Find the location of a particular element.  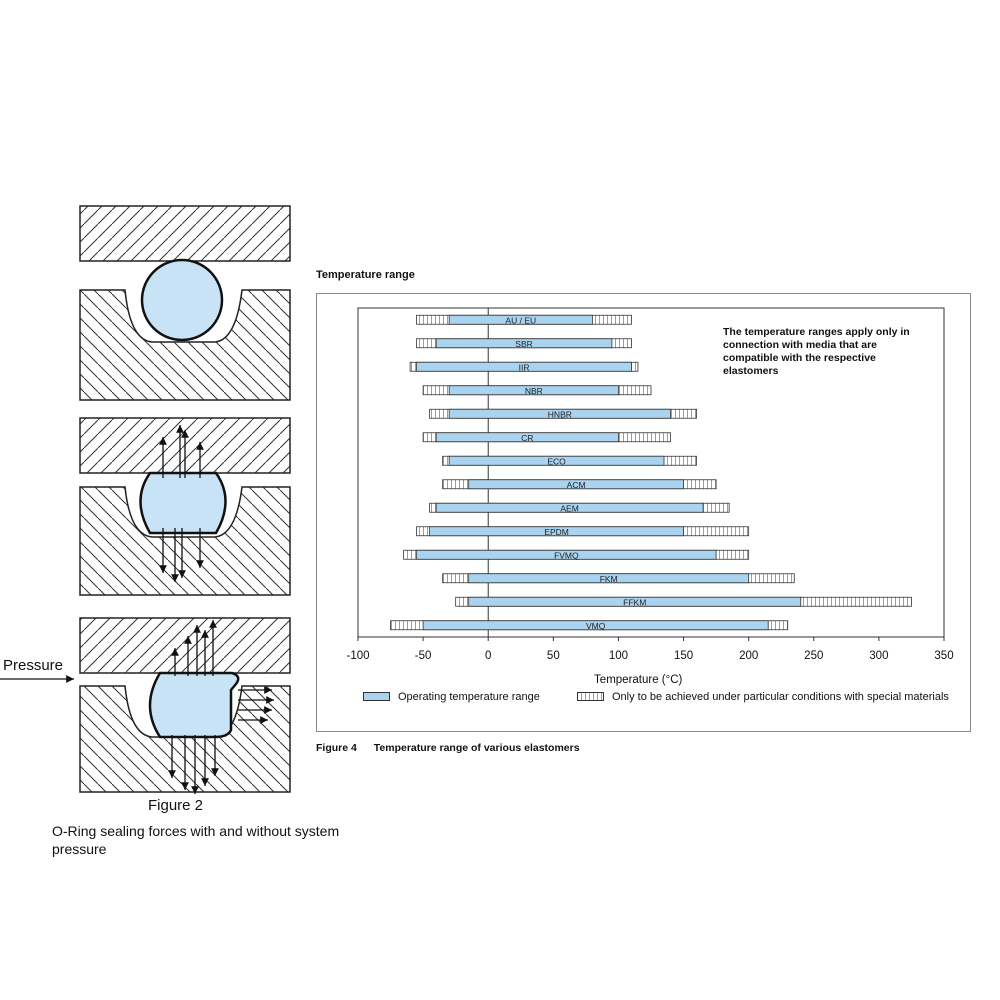

bar-category-label: IIR is located at coordinates (524, 367).